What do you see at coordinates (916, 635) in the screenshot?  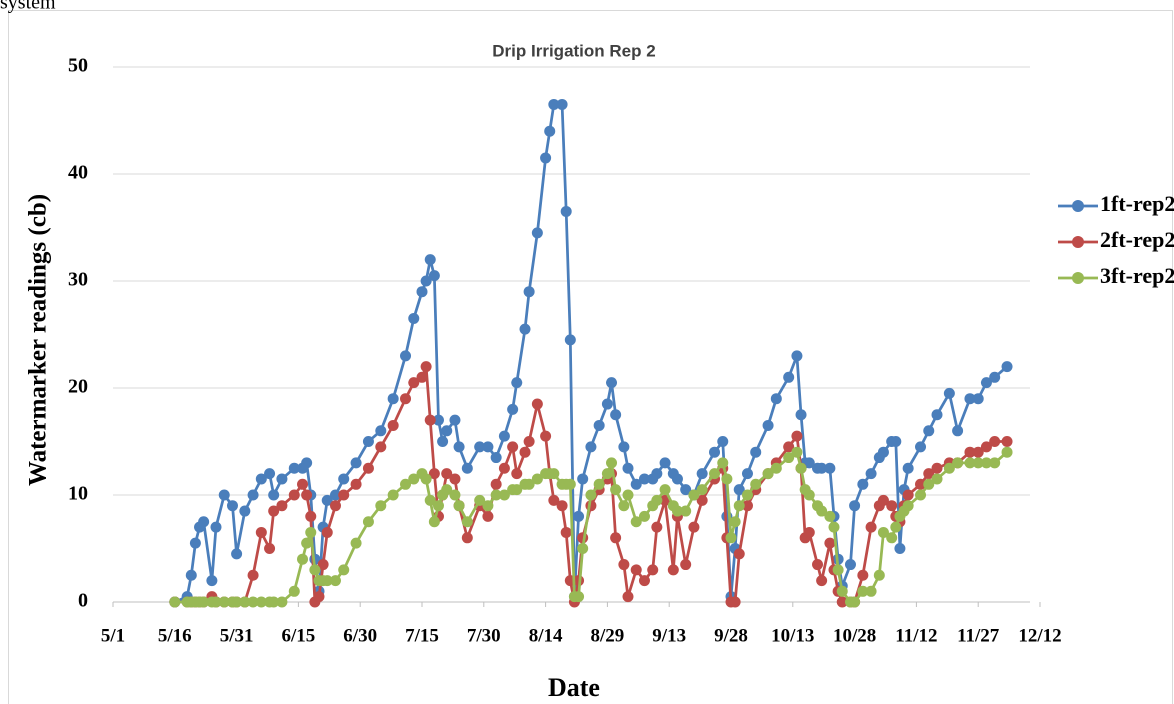 I see `x-tick-label: 11/12` at bounding box center [916, 635].